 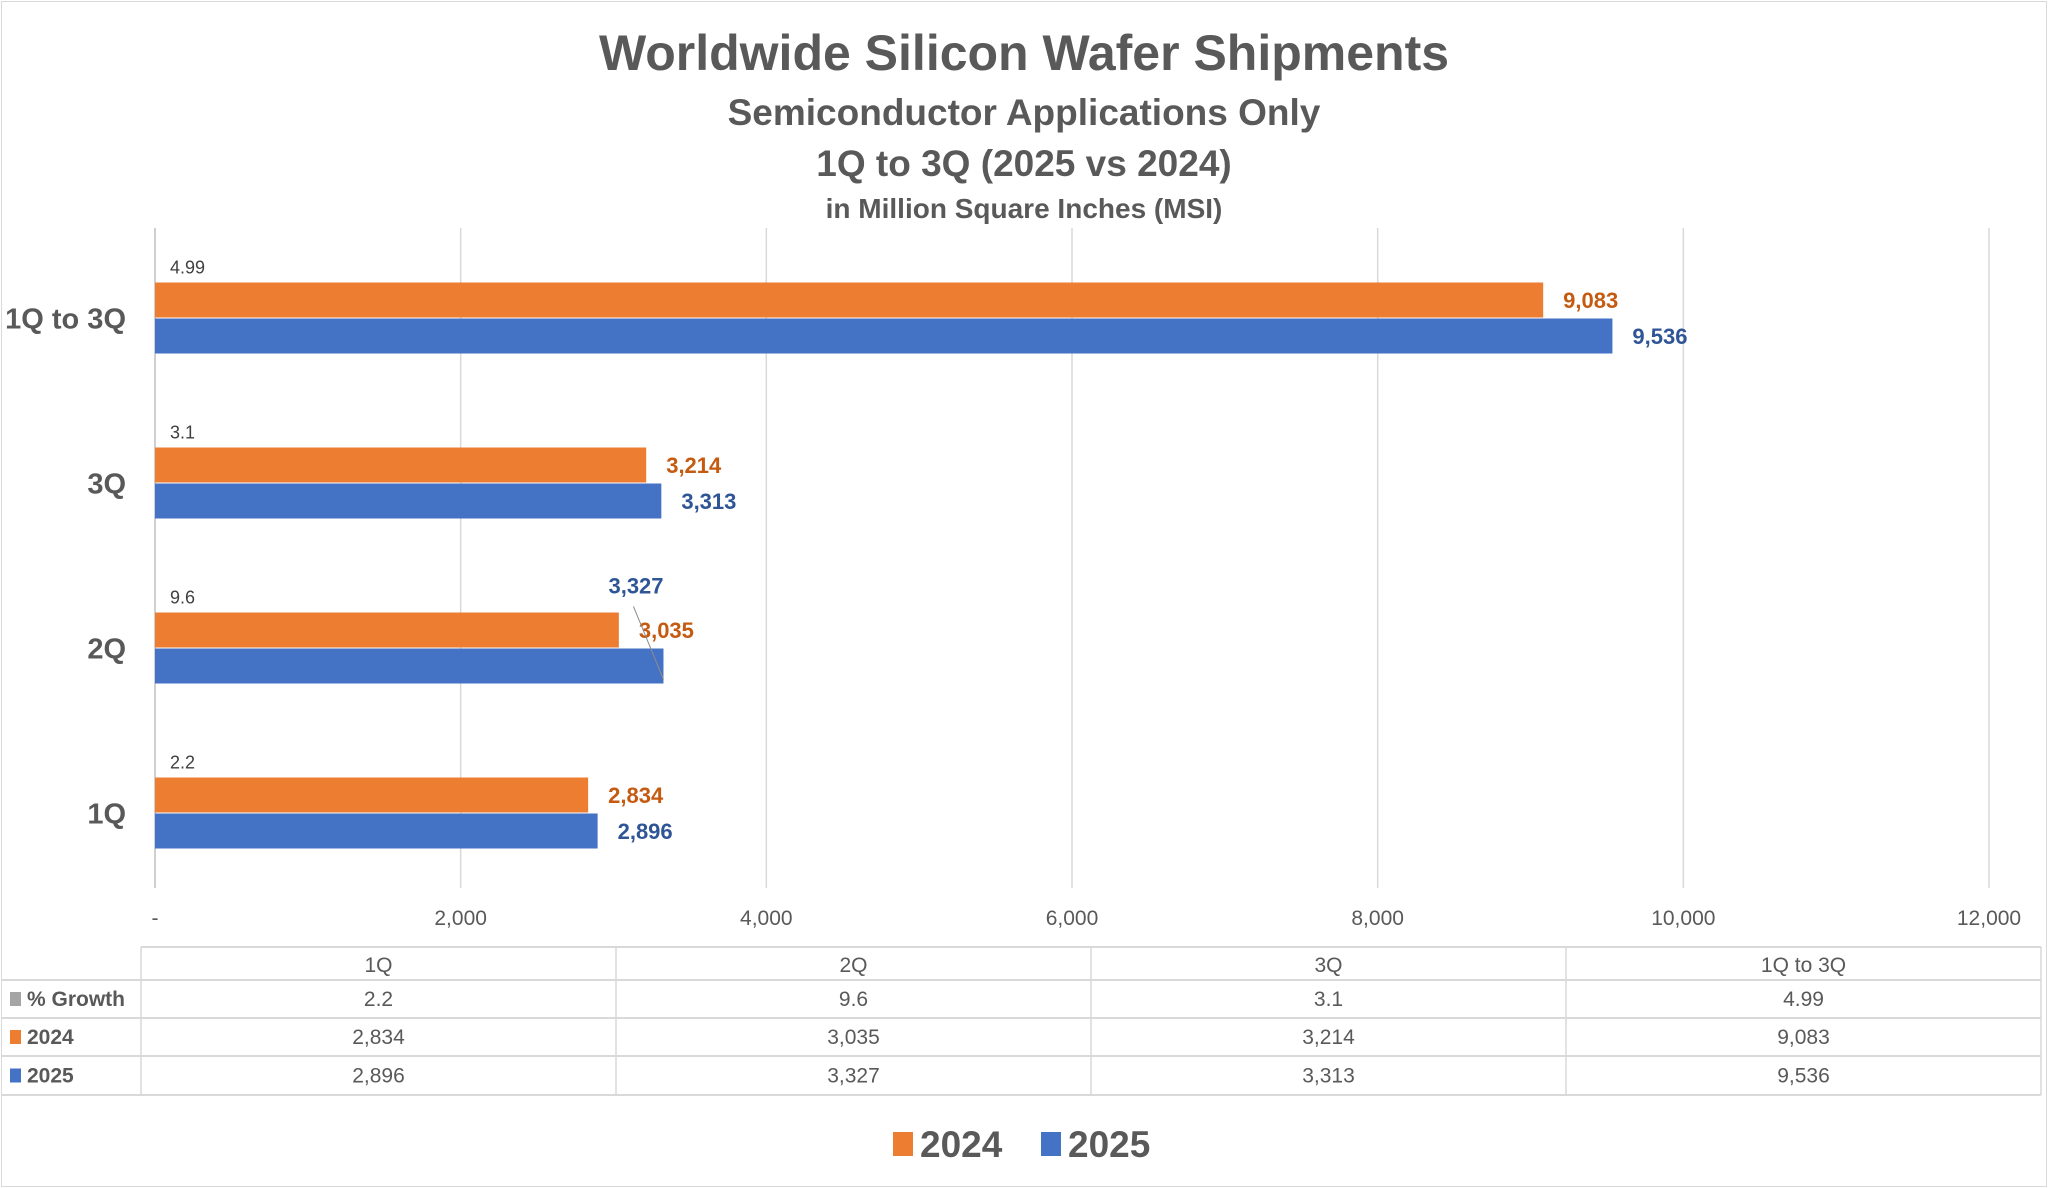 What do you see at coordinates (15, 1075) in the screenshot?
I see `legend-key-2025` at bounding box center [15, 1075].